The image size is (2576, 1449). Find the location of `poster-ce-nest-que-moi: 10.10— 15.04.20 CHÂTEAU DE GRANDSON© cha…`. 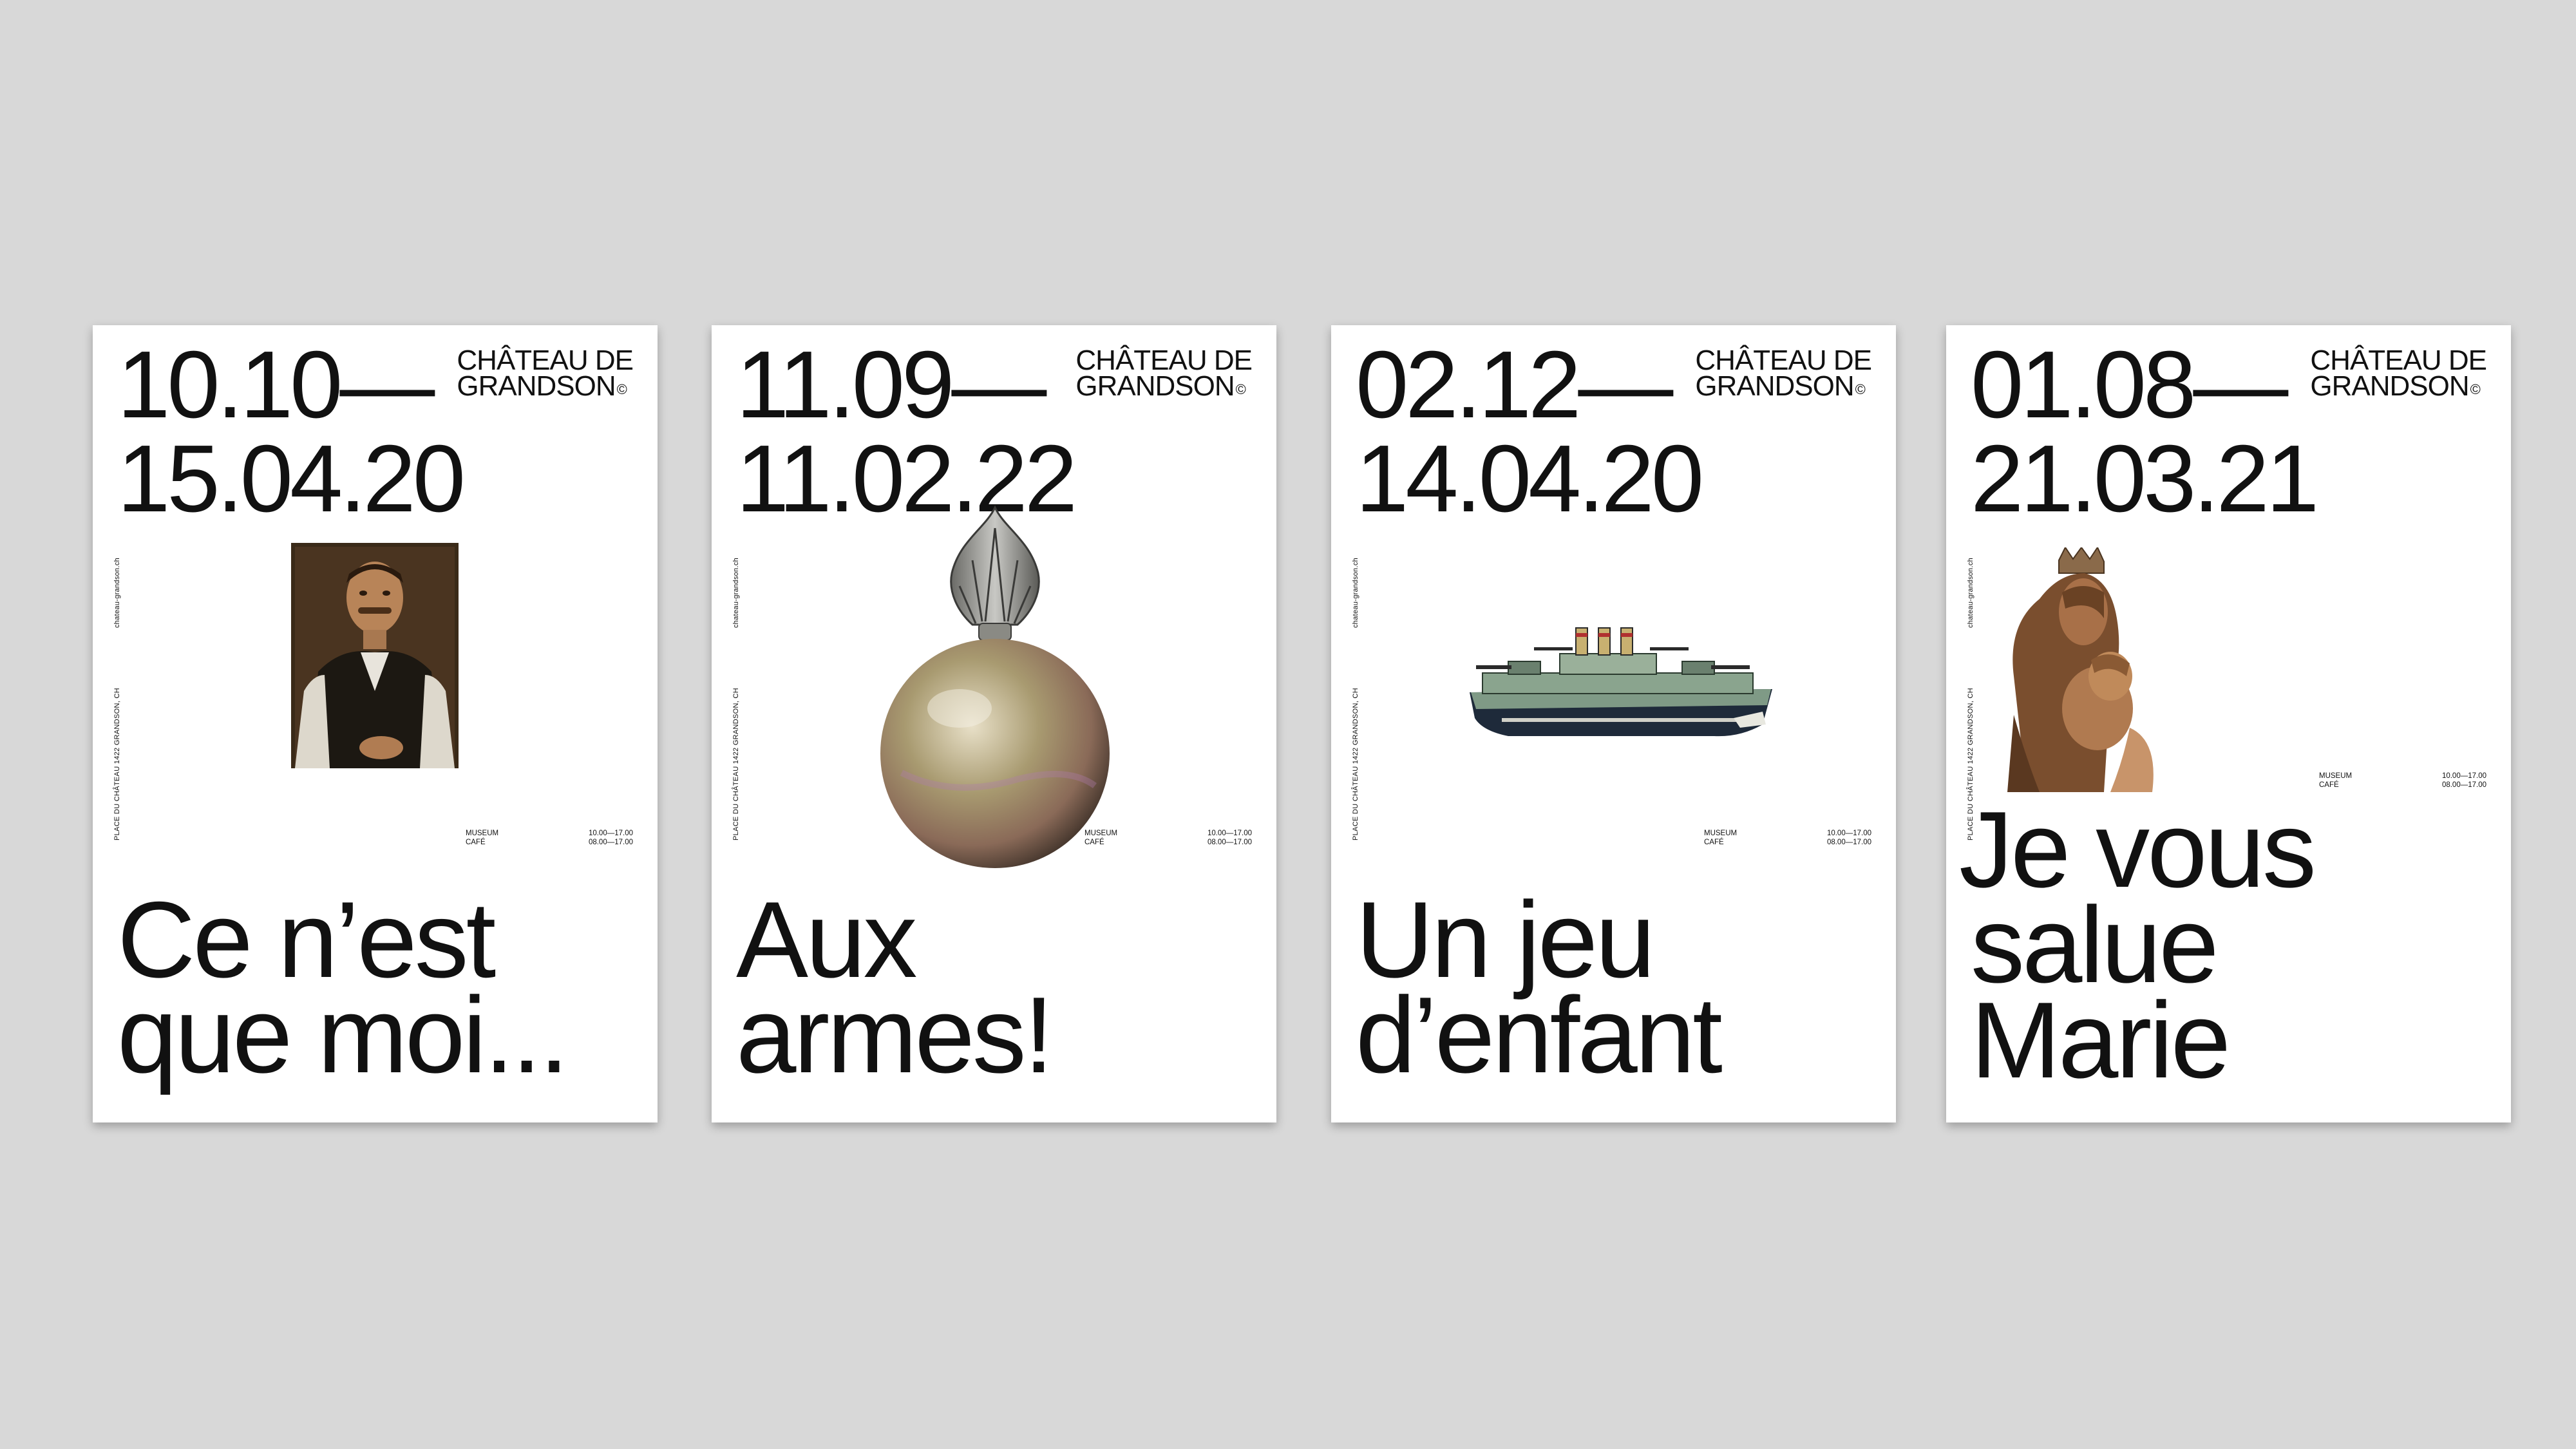

poster-ce-nest-que-moi: 10.10— 15.04.20 CHÂTEAU DE GRANDSON© cha… is located at coordinates (375, 723).